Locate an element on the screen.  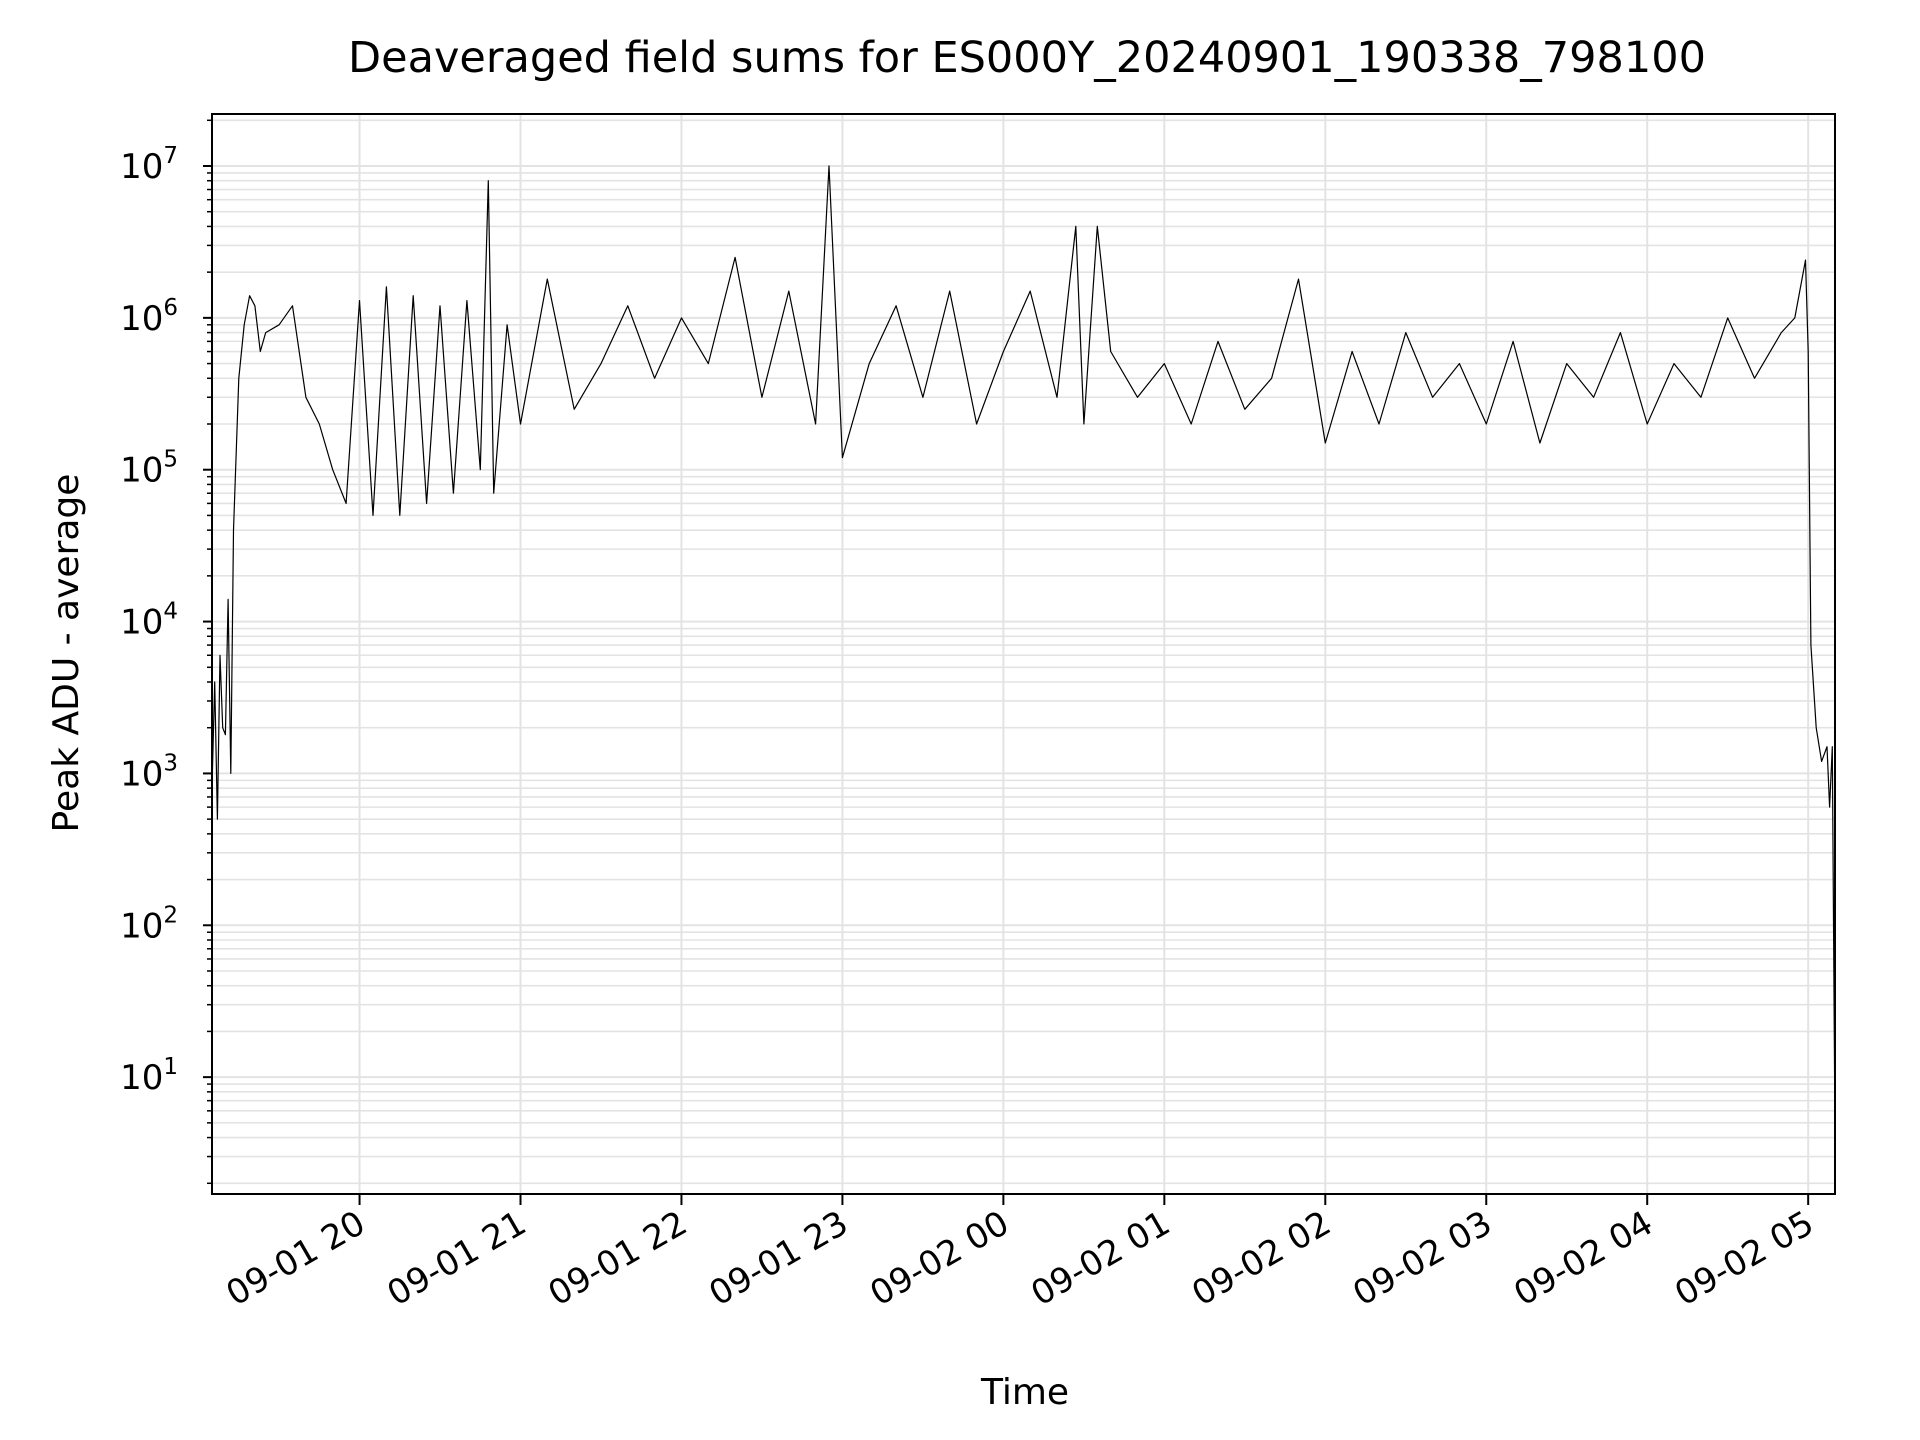
y-axis-label: Peak ADU - average is located at coordinates (66, 653).